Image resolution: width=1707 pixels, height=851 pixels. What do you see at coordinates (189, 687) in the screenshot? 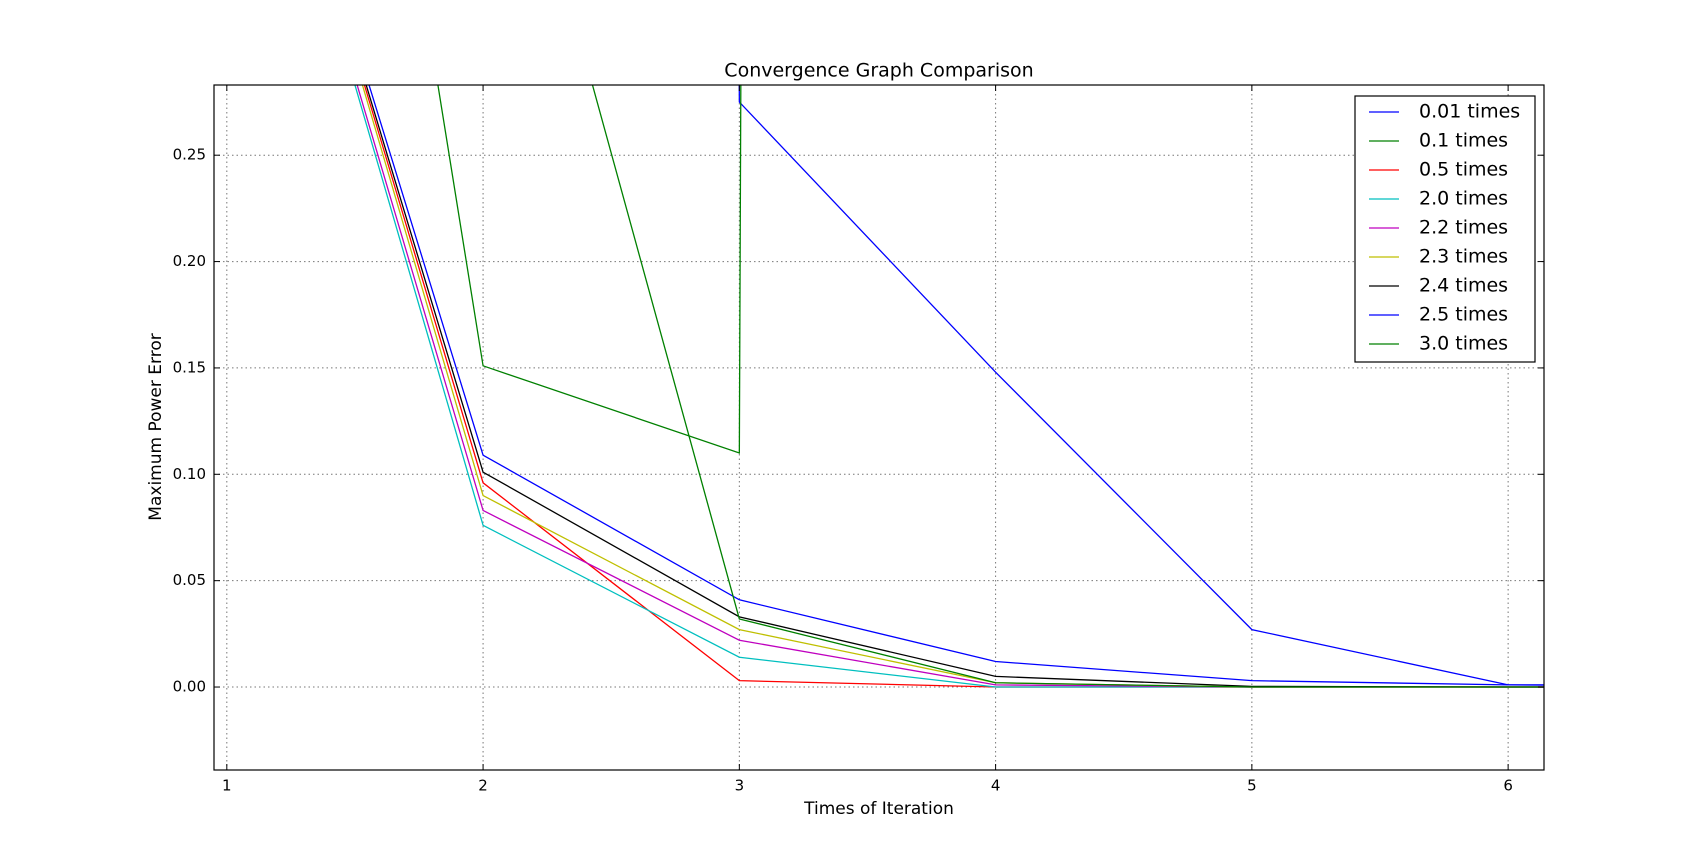
I see `y-tick-label: 0.00` at bounding box center [189, 687].